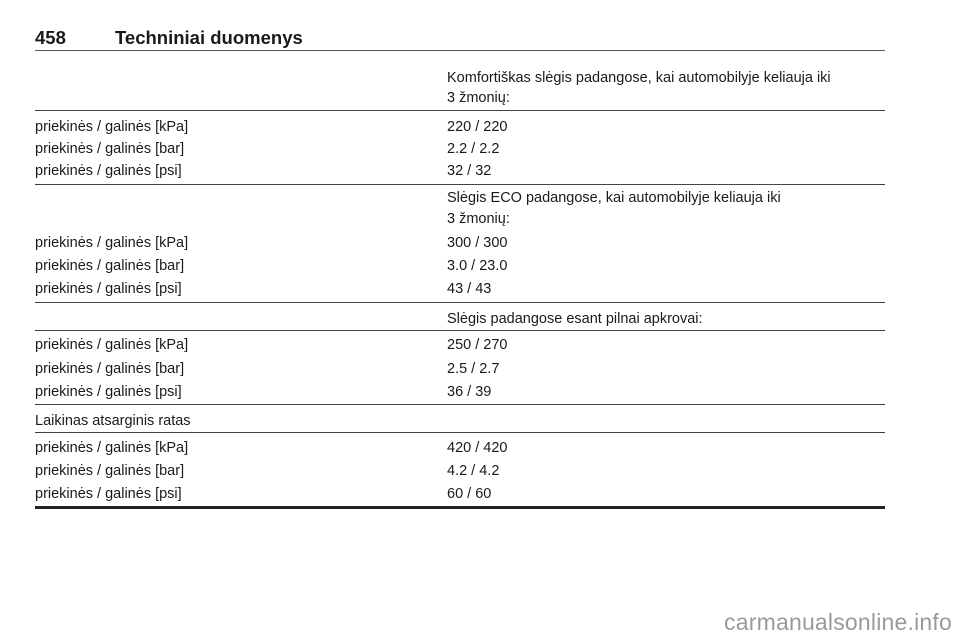  What do you see at coordinates (271, 448) in the screenshot?
I see `table-row: priekinės / galinės [kPa] 420 / 420` at bounding box center [271, 448].